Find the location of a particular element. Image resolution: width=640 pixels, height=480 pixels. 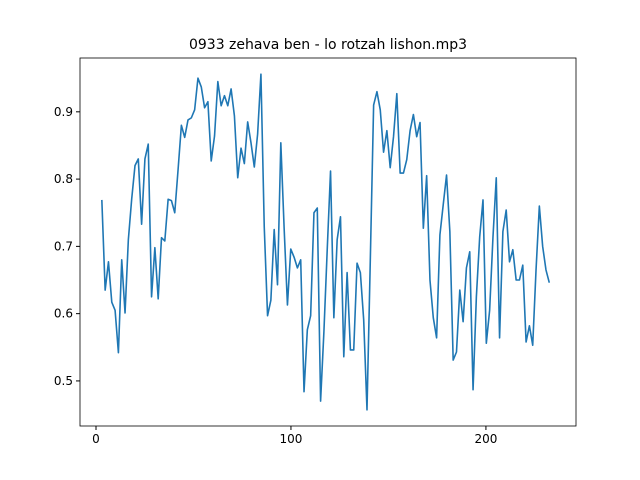

chart-title: 0933 zehava ben - lo rotzah lishon.mp3 is located at coordinates (328, 45).